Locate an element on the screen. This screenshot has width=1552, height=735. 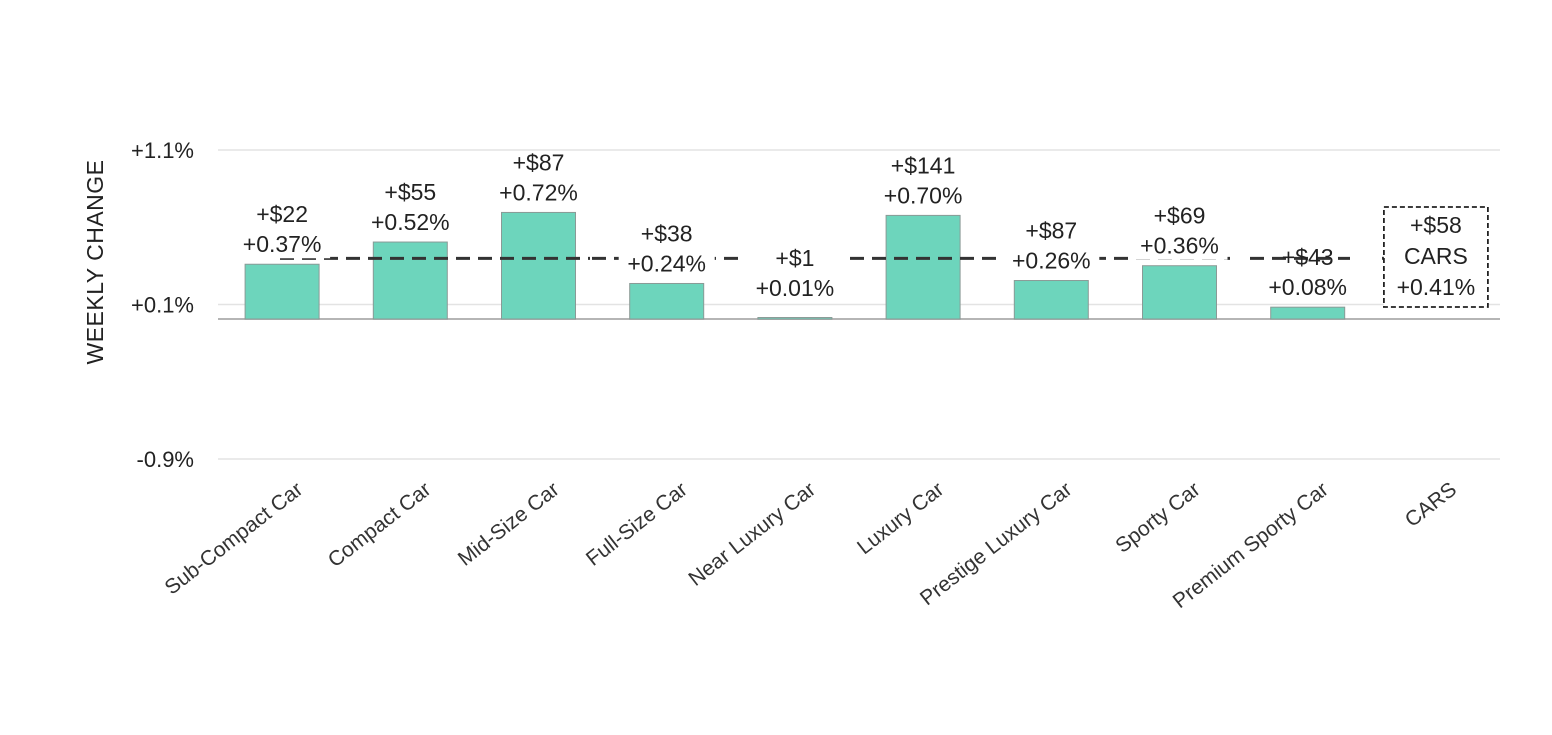
percent-label: +0.01% is located at coordinates (795, 288).